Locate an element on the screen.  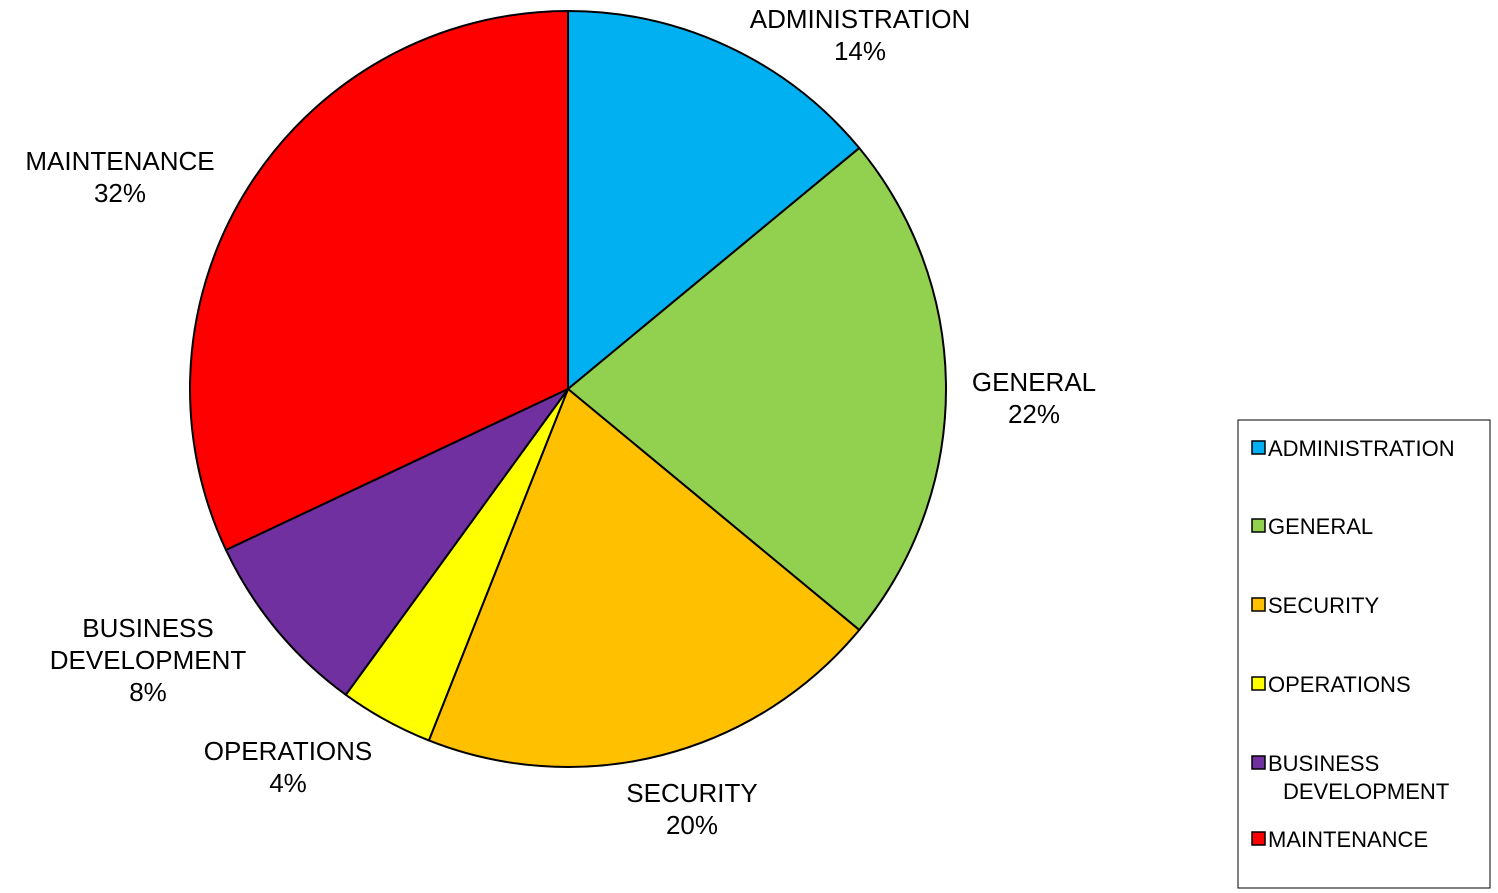
legend-swatch-operations is located at coordinates (1258, 683).